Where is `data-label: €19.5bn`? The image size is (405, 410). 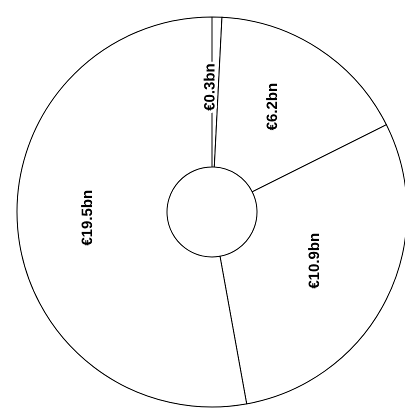
data-label: €19.5bn is located at coordinates (87, 218).